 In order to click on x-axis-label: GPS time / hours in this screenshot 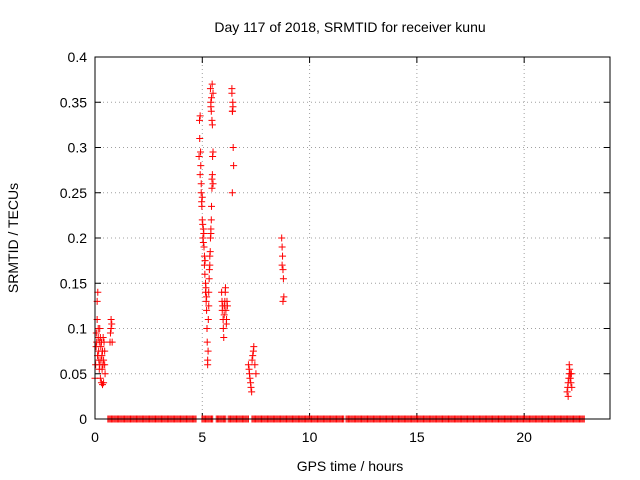, I will do `click(350, 466)`.